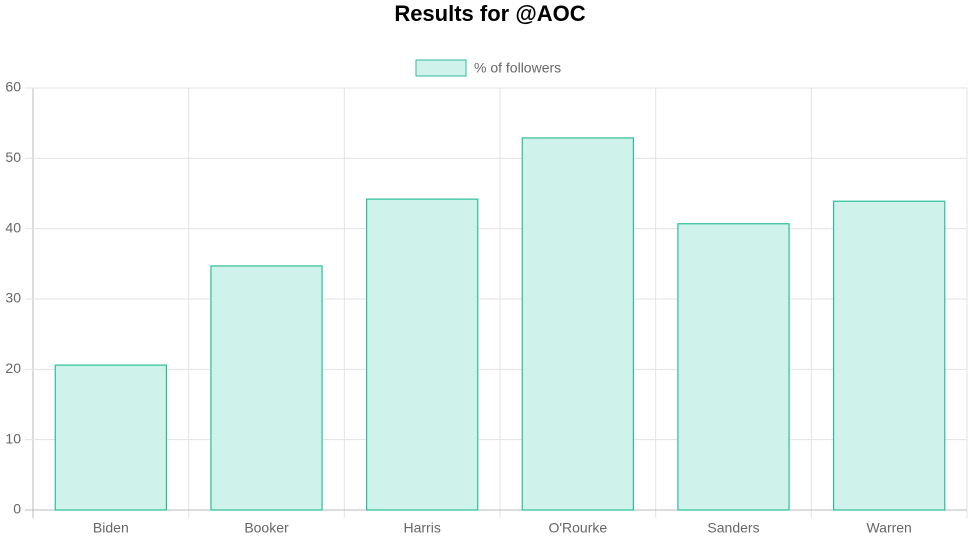 The width and height of the screenshot is (970, 538). What do you see at coordinates (489, 13) in the screenshot?
I see `chart-title: Results for @AOC` at bounding box center [489, 13].